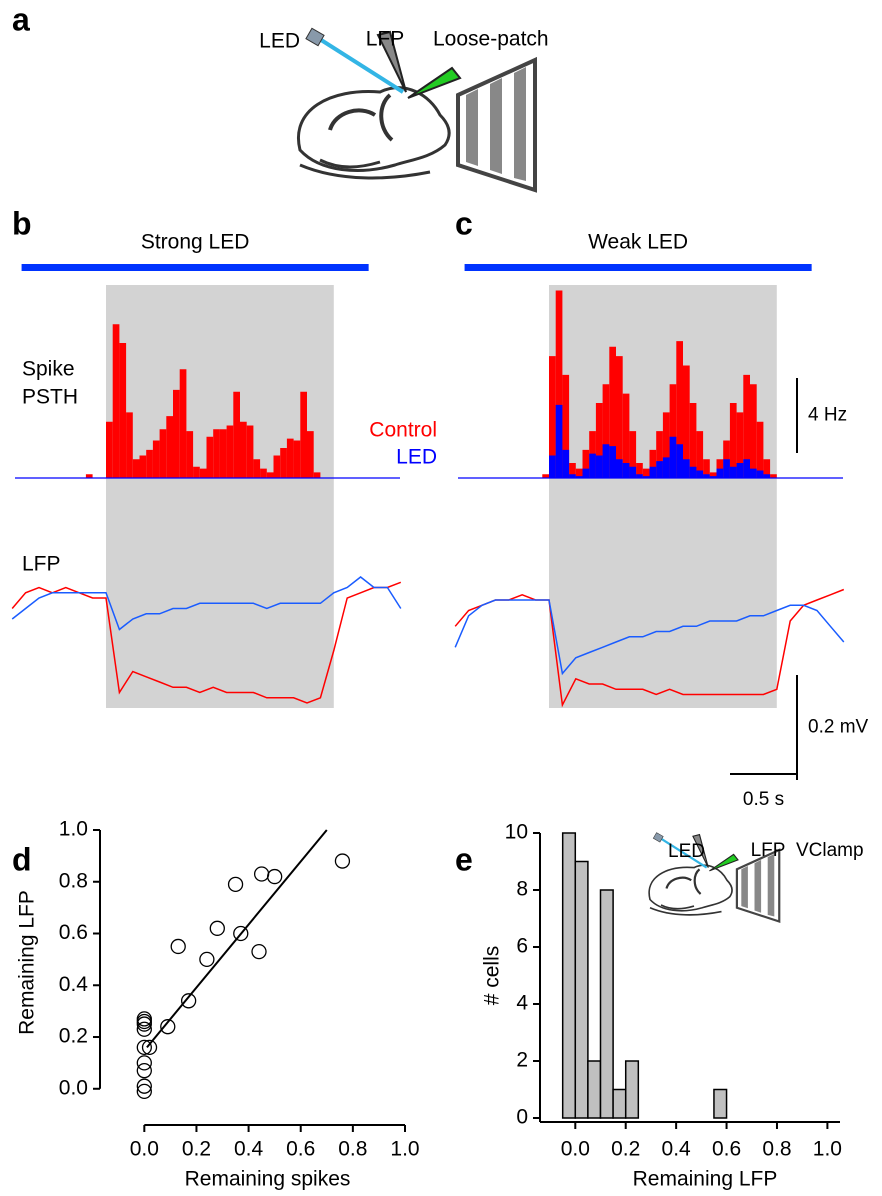 This screenshot has height=1196, width=882. I want to click on y-tick-label: 10, so click(516, 832).